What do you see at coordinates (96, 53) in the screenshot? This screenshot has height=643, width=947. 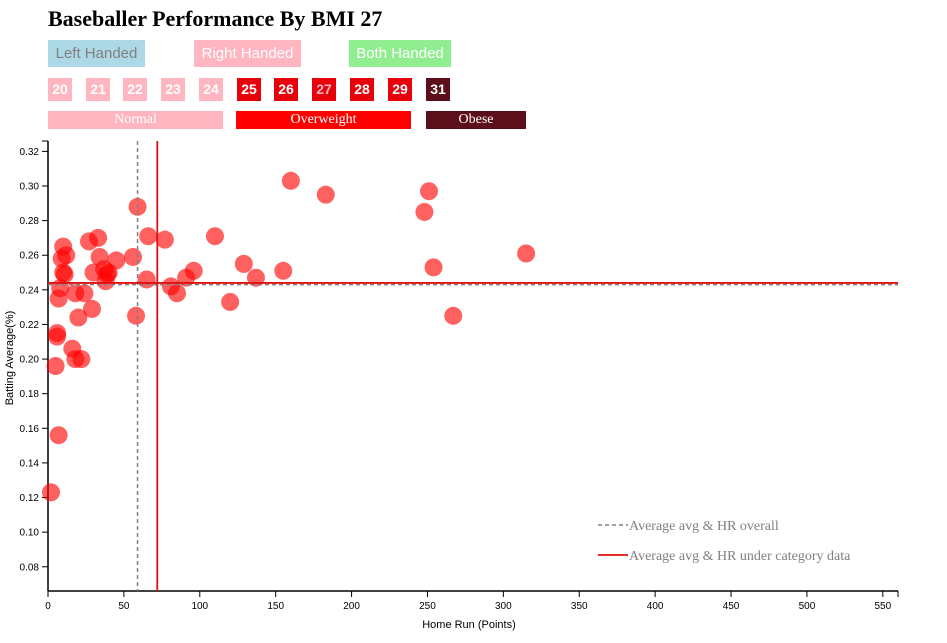 I see `handedness-button-left-handed: Left Handed` at bounding box center [96, 53].